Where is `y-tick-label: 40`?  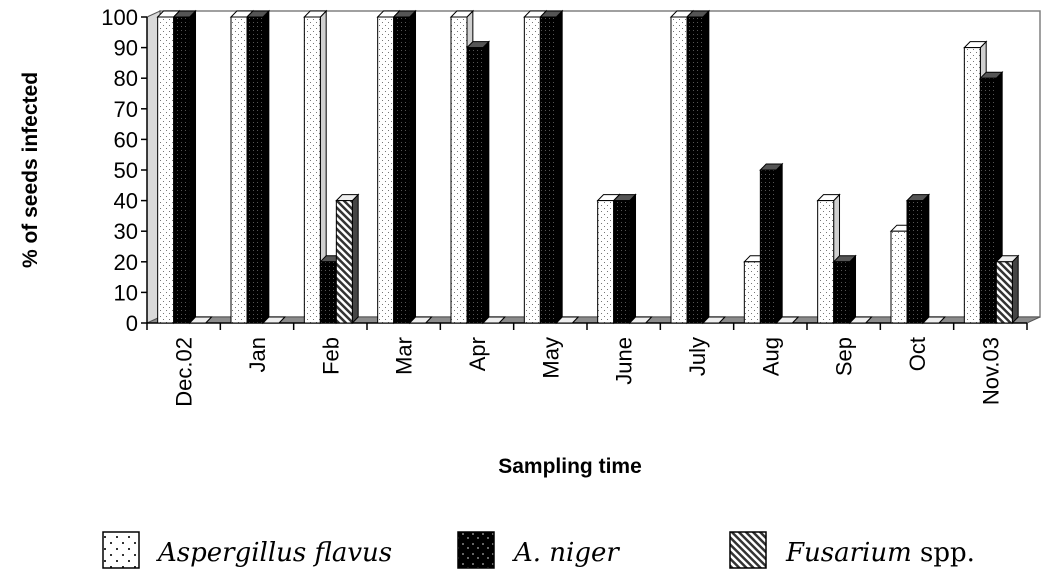 y-tick-label: 40 is located at coordinates (126, 201).